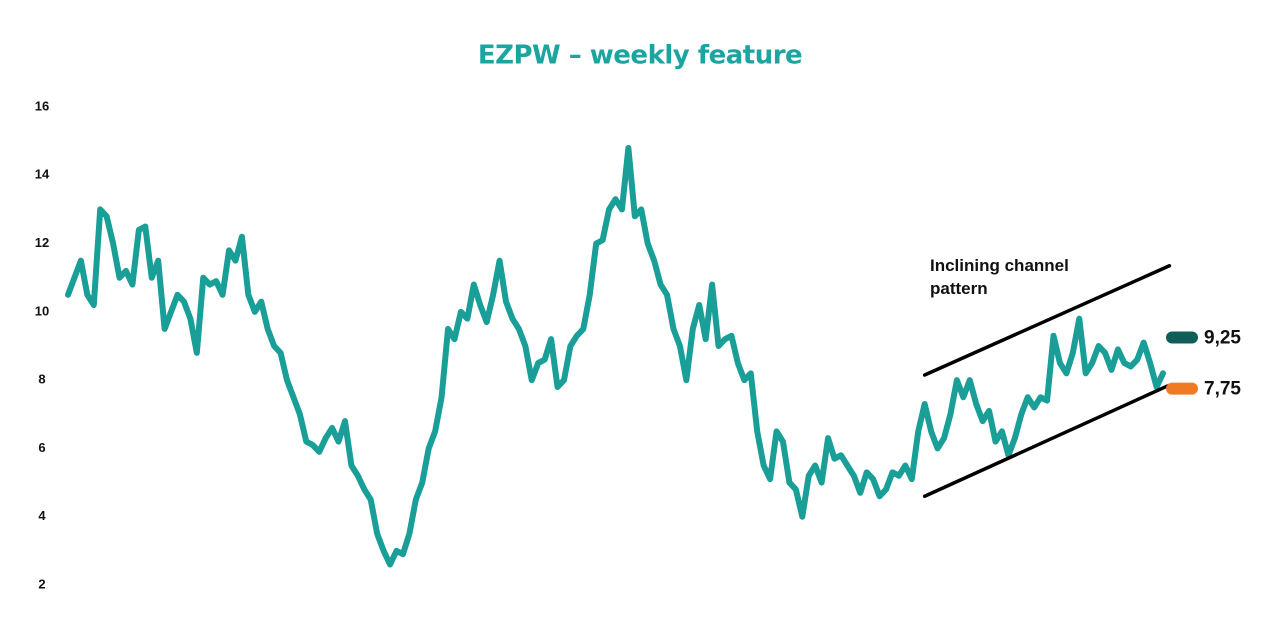 This screenshot has height=623, width=1280. Describe the element at coordinates (41, 447) in the screenshot. I see `y-tick-label: 6` at that location.